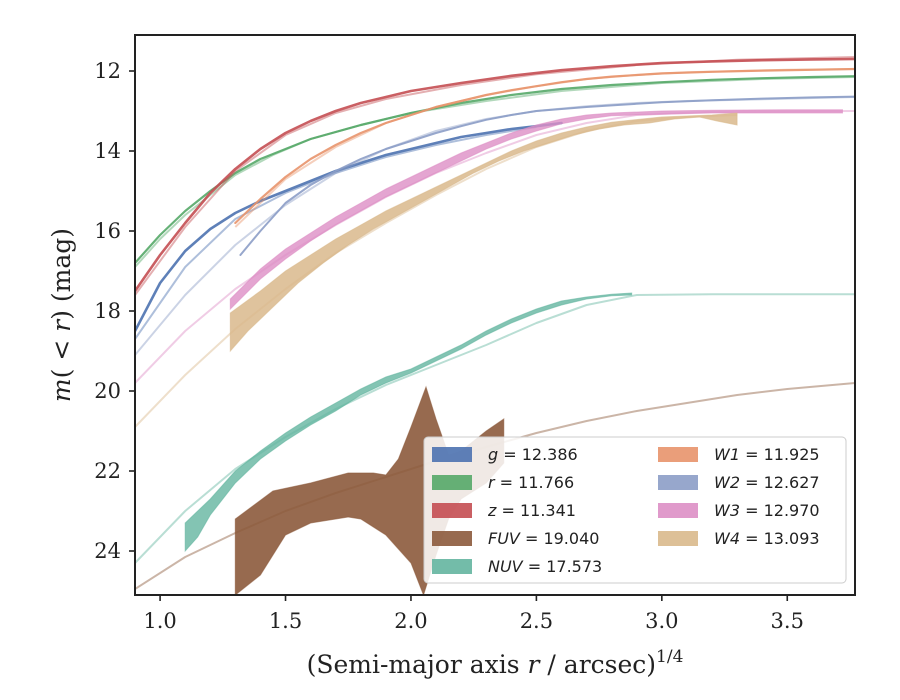 The height and width of the screenshot is (700, 900). I want to click on legend-swatch-w2, so click(678, 482).